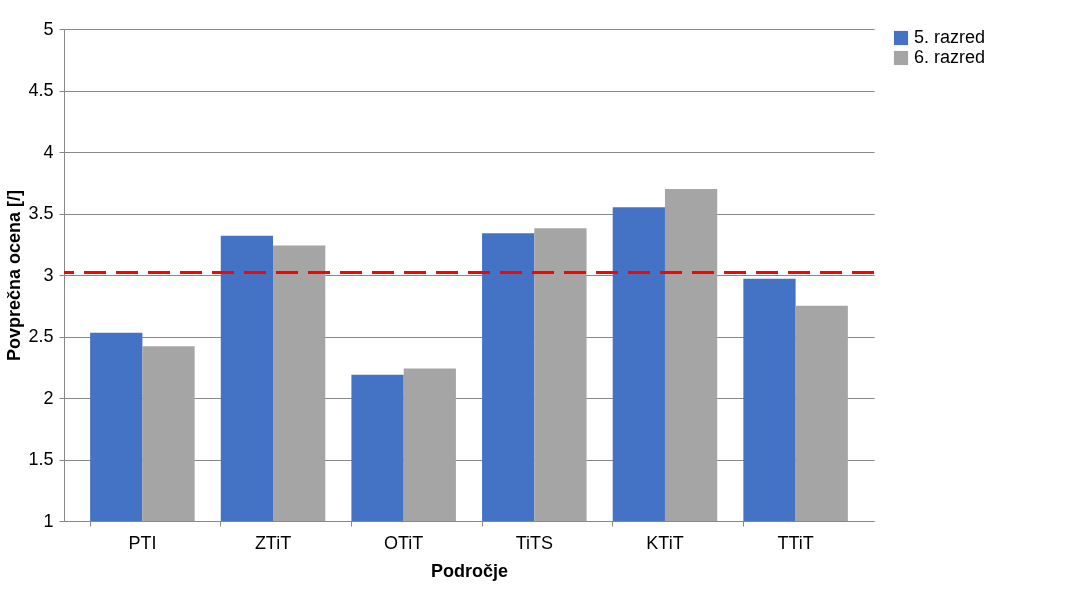 The width and height of the screenshot is (1073, 601). I want to click on y-tick-label: 3.5, so click(41, 213).